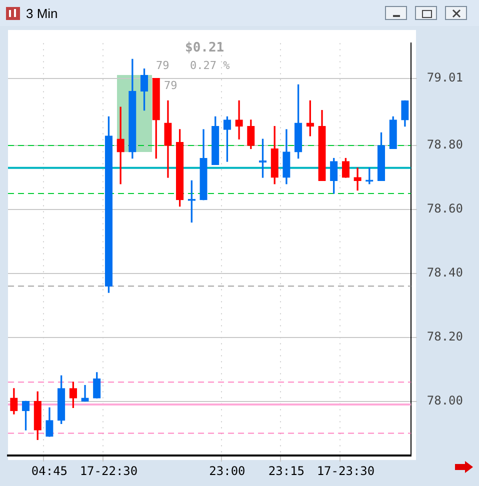 This screenshot has width=479, height=486. What do you see at coordinates (444, 400) in the screenshot?
I see `y-tick-label: 78.00` at bounding box center [444, 400].